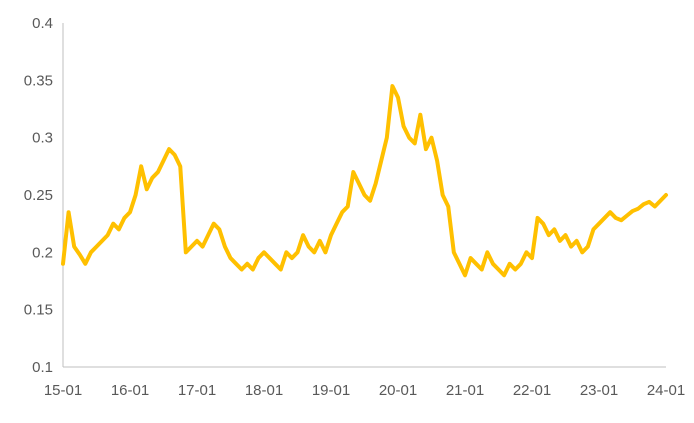 The image size is (694, 423). I want to click on y-tick-label: 0.35, so click(38, 80).